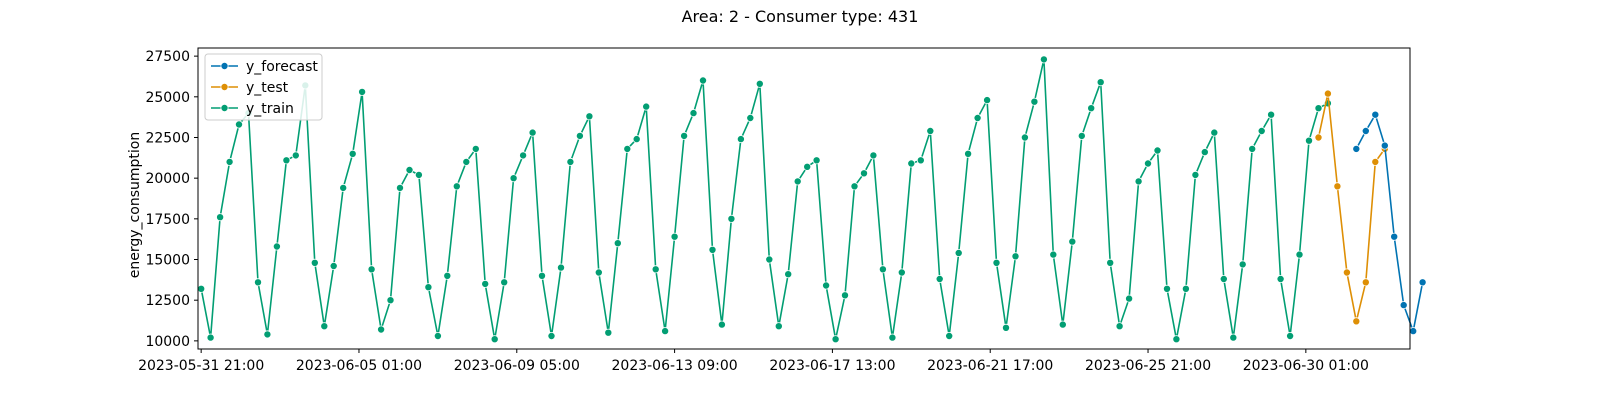 The image size is (1600, 404). What do you see at coordinates (167, 57) in the screenshot?
I see `y-tick-label: 27500` at bounding box center [167, 57].